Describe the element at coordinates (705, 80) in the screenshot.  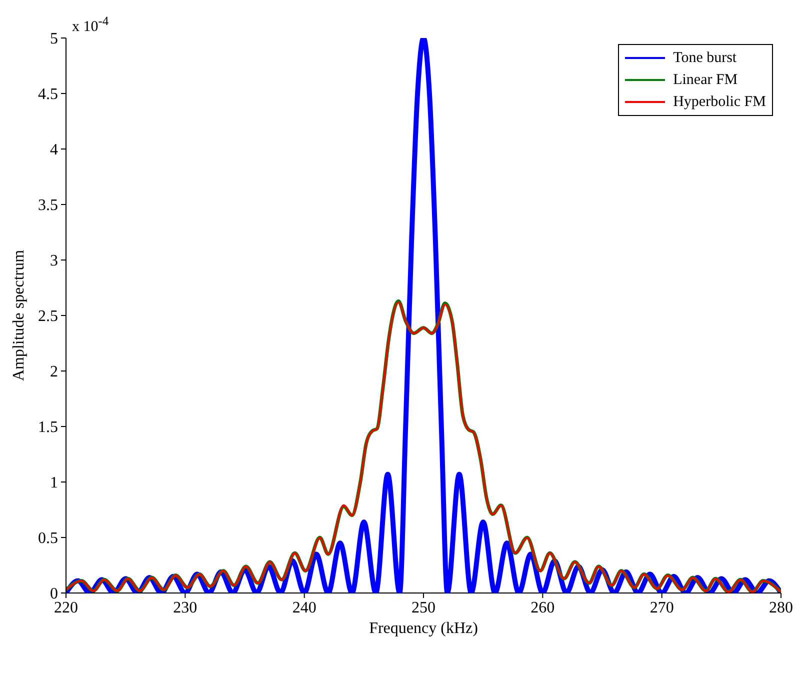
I see `legend-label: Linear FM` at that location.